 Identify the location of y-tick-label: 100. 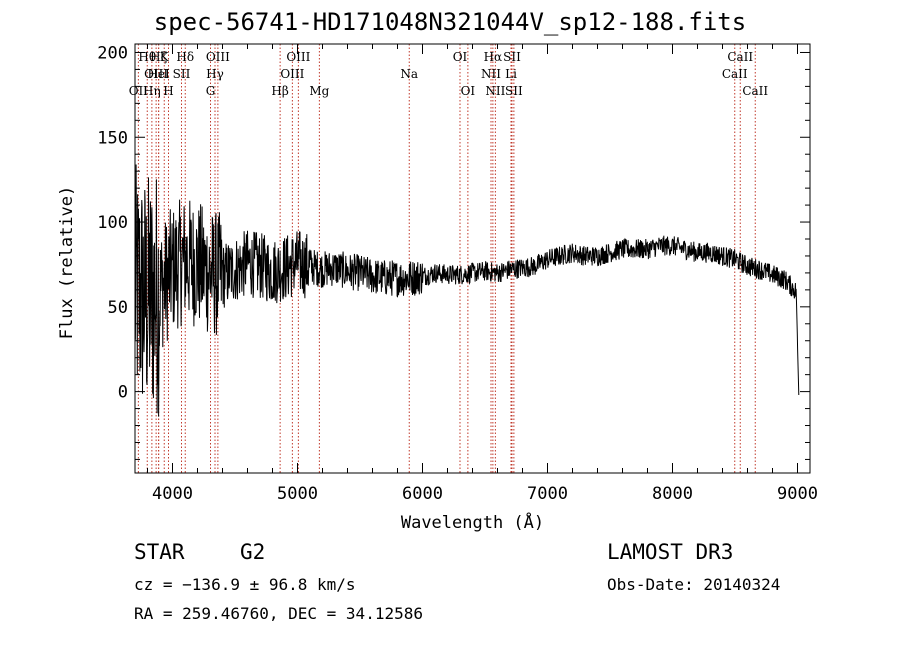
(112, 223).